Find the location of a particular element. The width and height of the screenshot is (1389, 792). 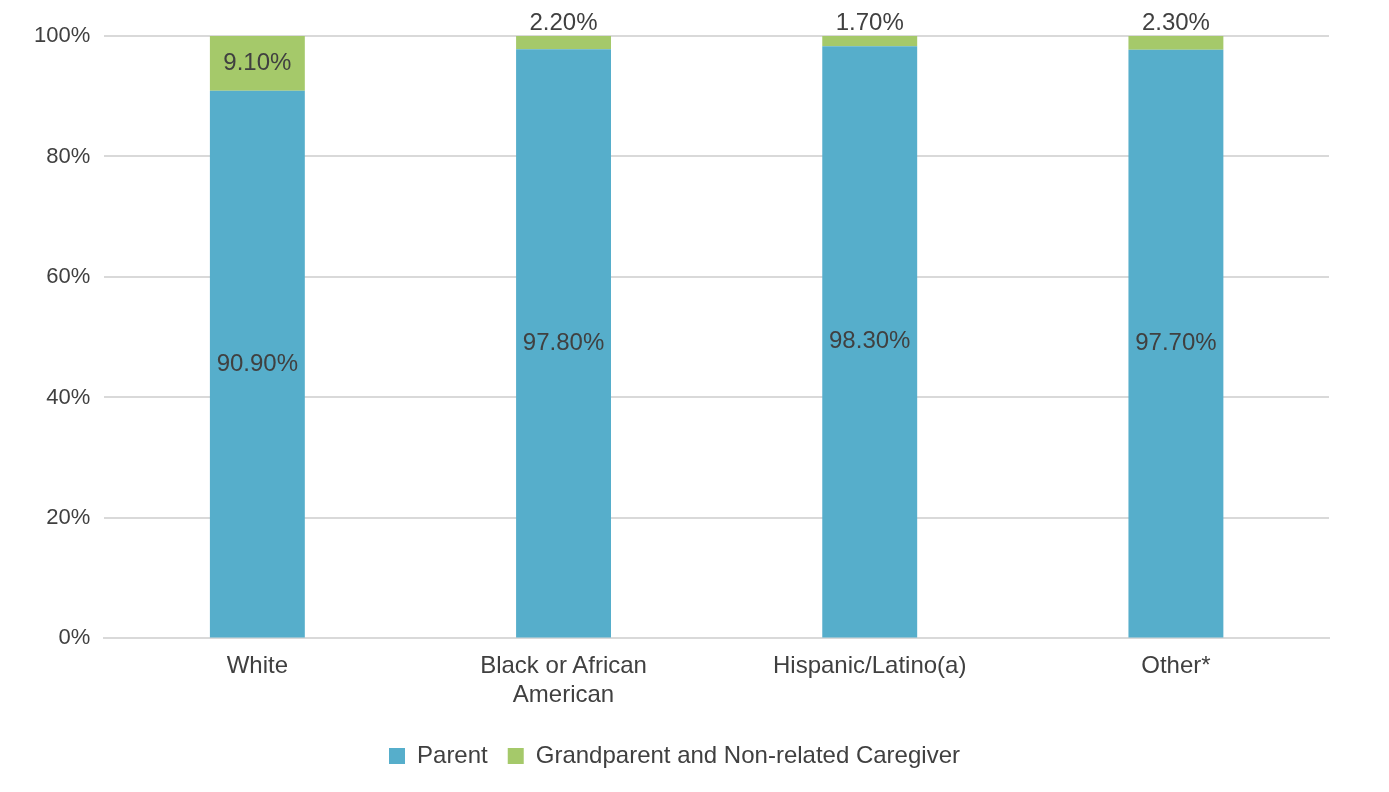

y-tick-label: 40% is located at coordinates (68, 396).